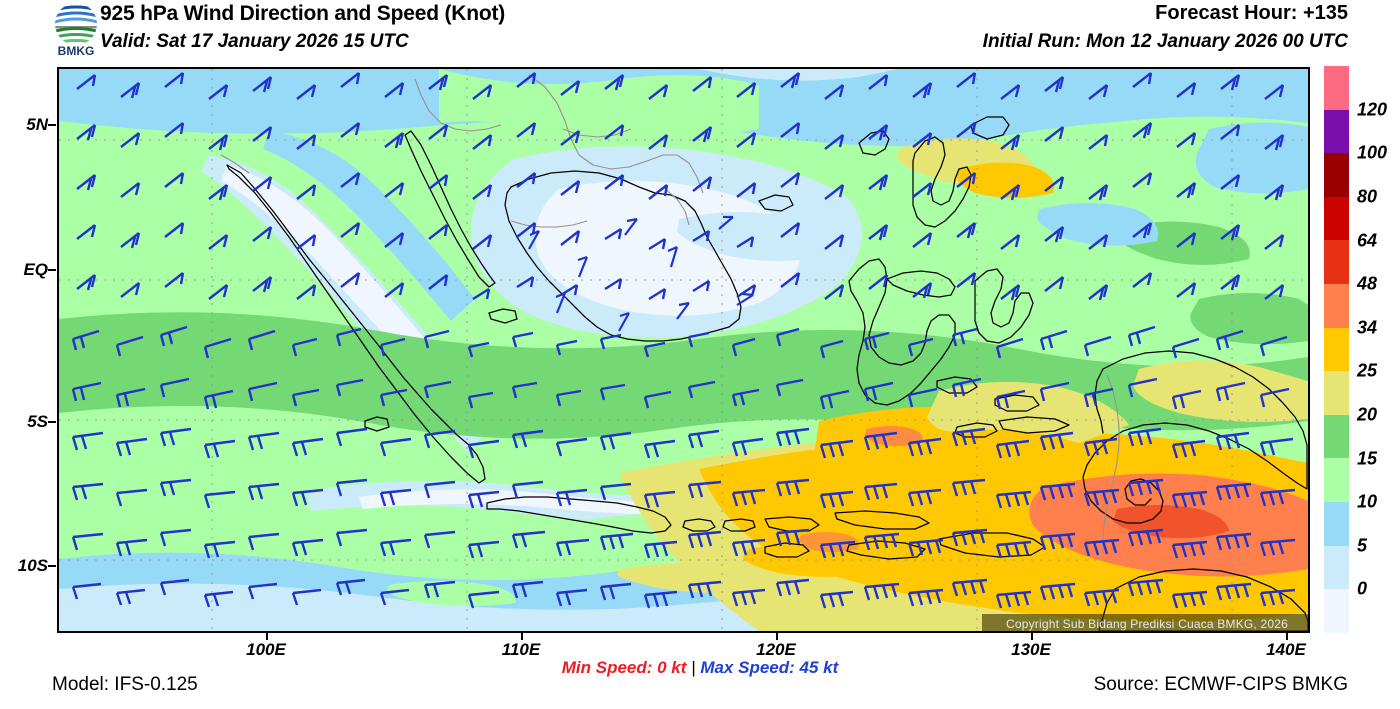  Describe the element at coordinates (769, 667) in the screenshot. I see `max-speed-label: Max Speed: 45 kt` at that location.